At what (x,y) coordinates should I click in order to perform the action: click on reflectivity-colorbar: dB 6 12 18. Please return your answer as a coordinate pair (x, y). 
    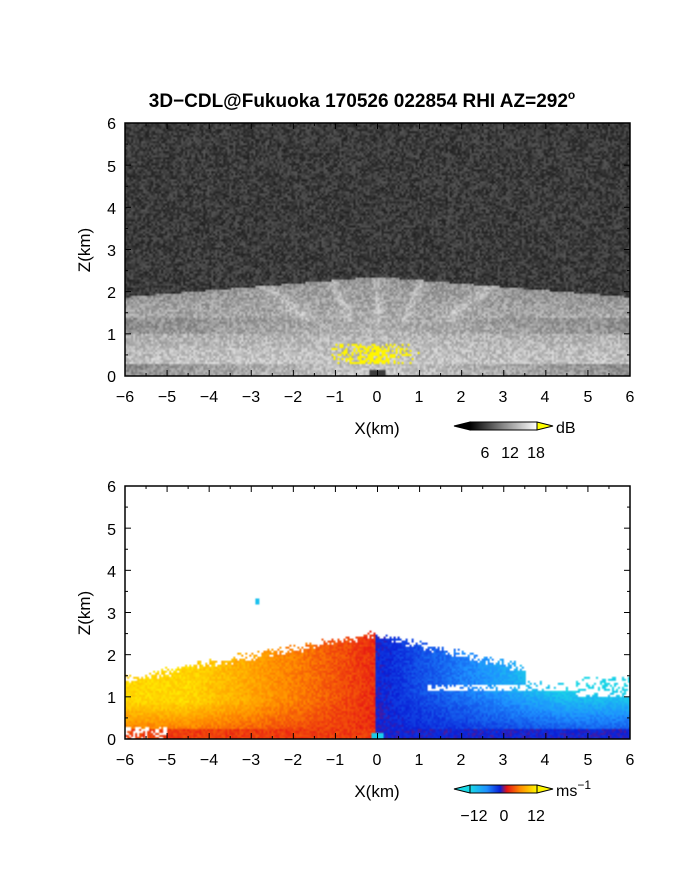
    Looking at the image, I should click on (514, 441).